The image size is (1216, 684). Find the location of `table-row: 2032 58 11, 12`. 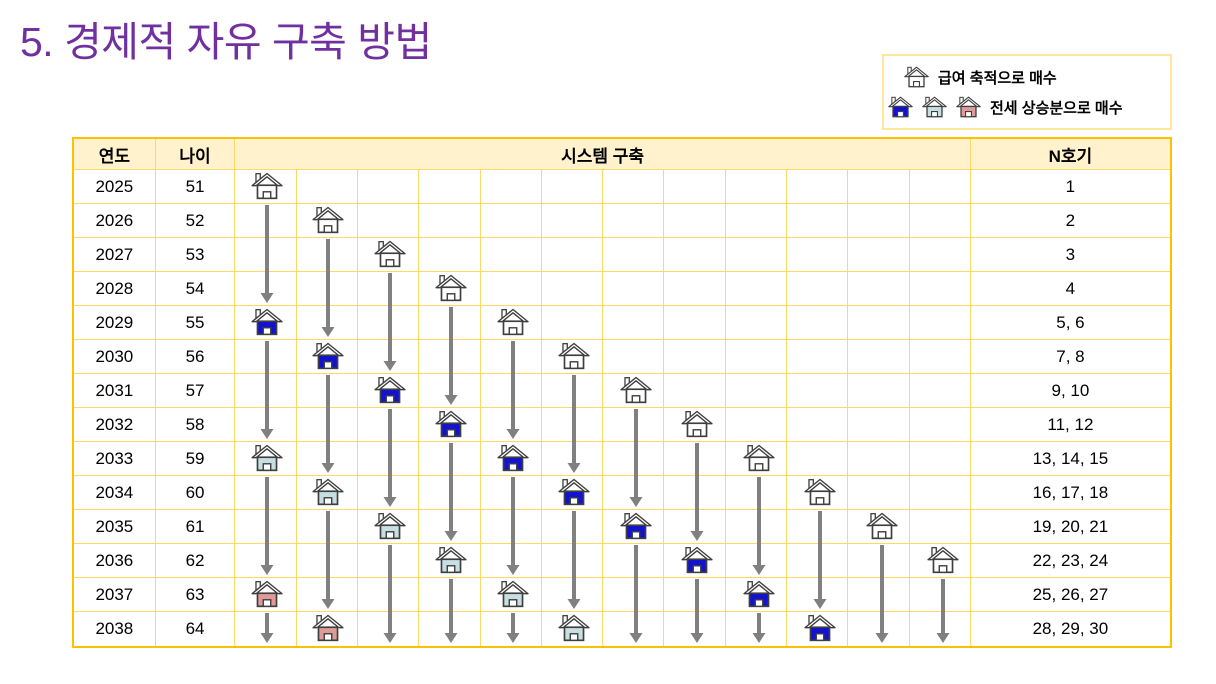

table-row: 2032 58 11, 12 is located at coordinates (622, 425).